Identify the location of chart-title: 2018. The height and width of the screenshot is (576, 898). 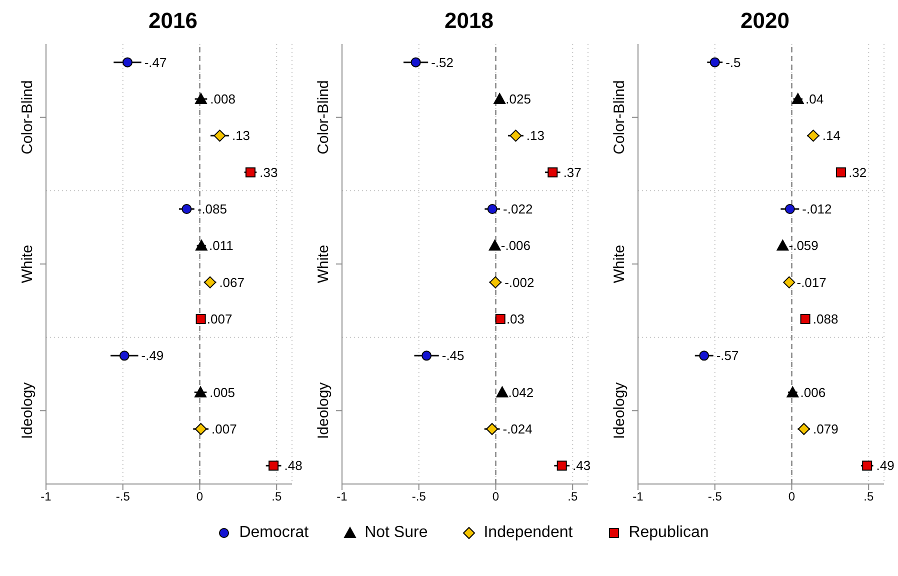
(469, 21).